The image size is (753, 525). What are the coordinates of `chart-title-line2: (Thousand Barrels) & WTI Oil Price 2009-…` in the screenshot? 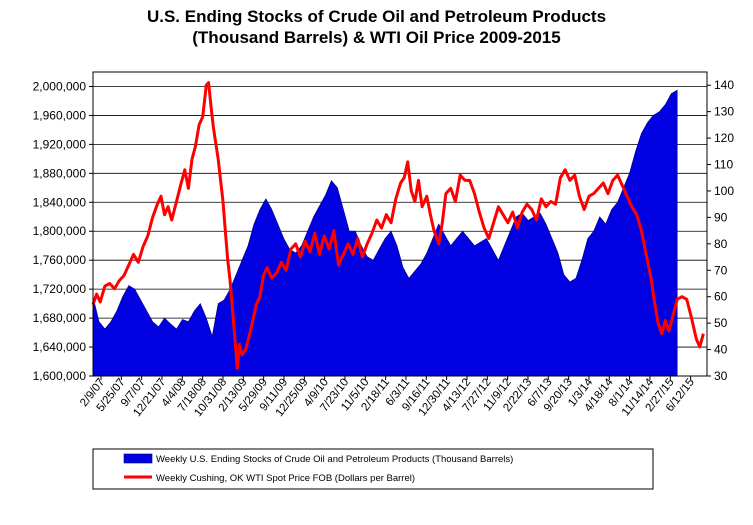 It's located at (376, 37).